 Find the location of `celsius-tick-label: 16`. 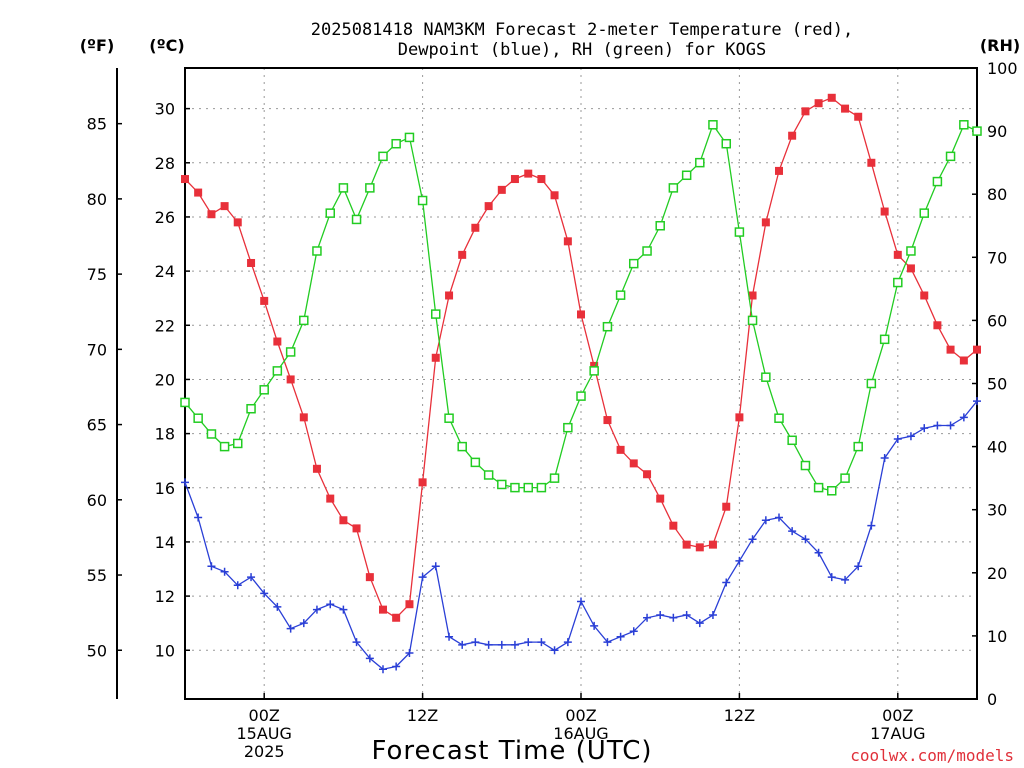

celsius-tick-label: 16 is located at coordinates (165, 488).